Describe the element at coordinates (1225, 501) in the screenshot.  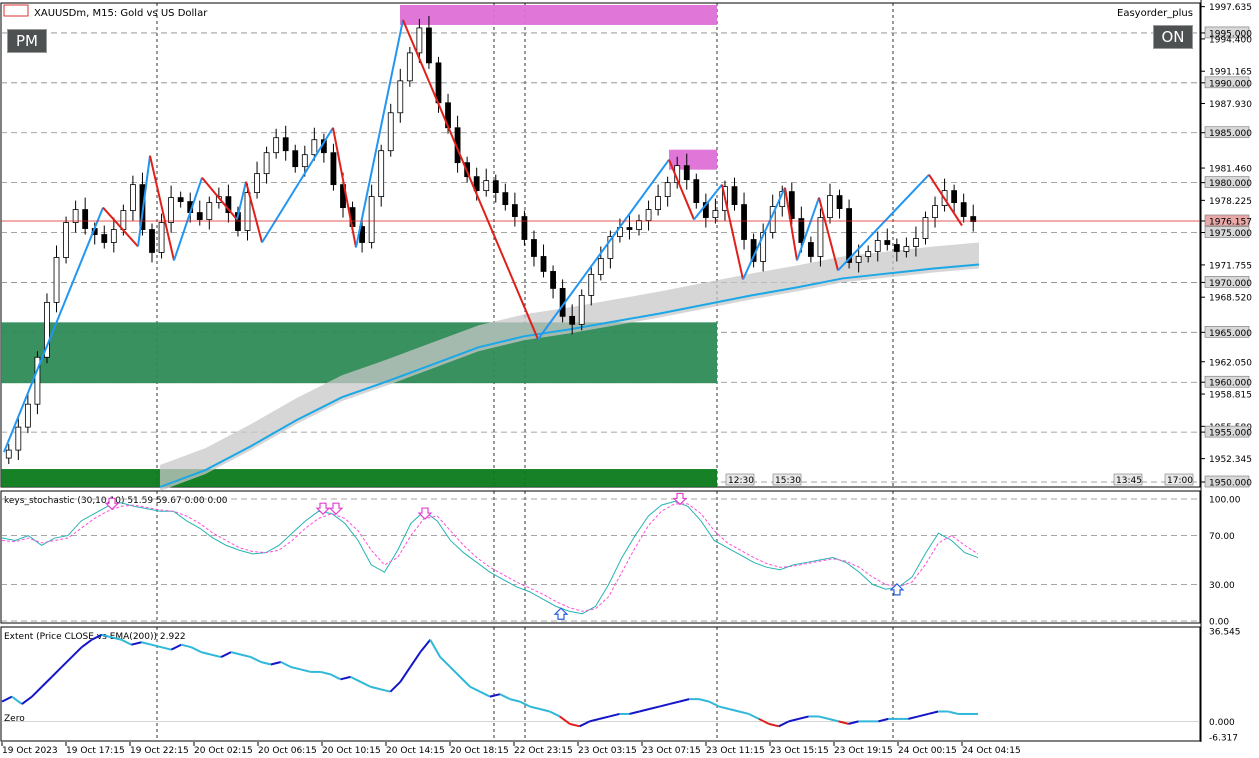
I see `stochastic-axis-label: 100.00` at that location.